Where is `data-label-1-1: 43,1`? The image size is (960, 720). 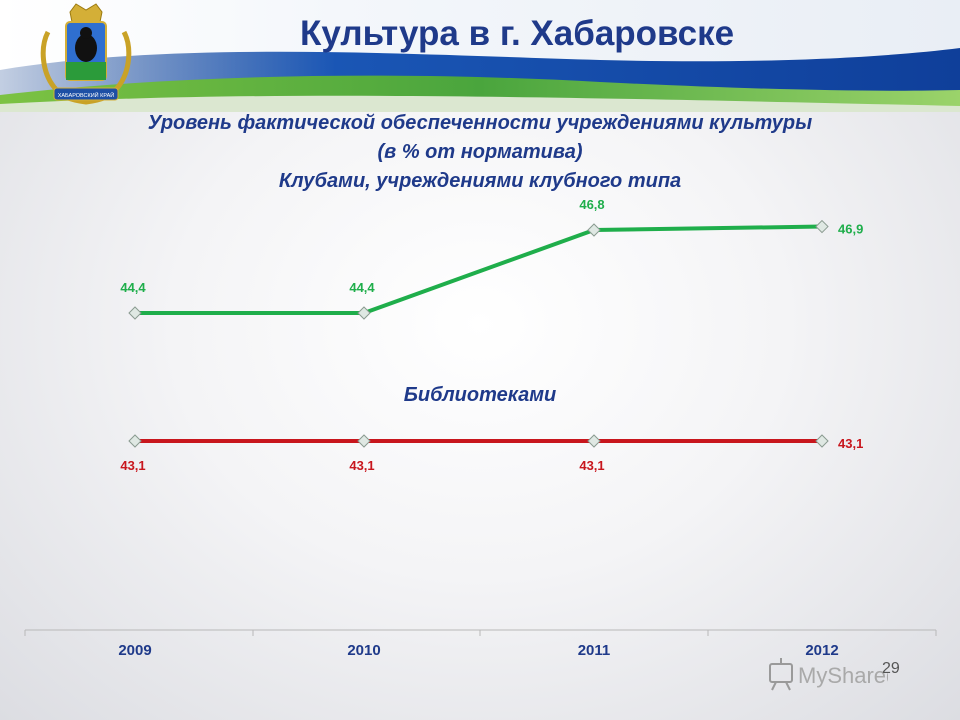
data-label-1-1: 43,1 is located at coordinates (361, 465).